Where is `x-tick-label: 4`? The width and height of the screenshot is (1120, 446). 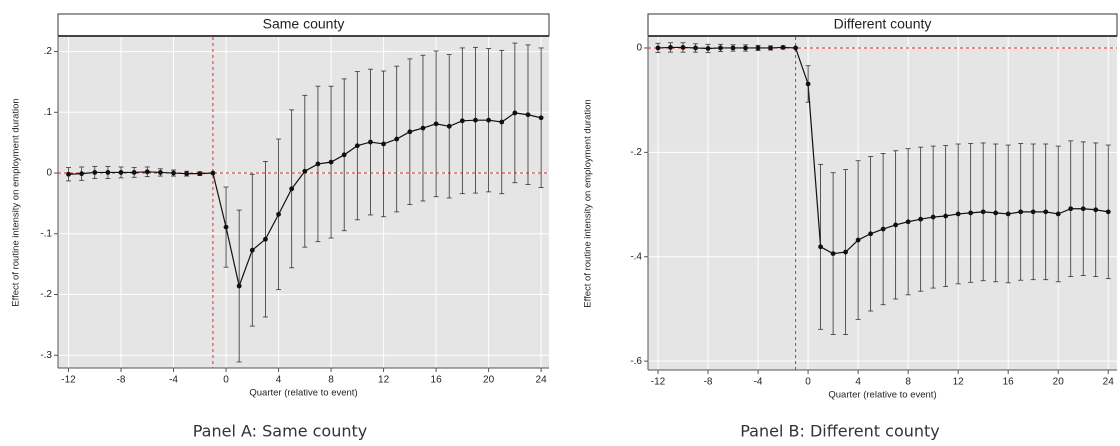 x-tick-label: 4 is located at coordinates (279, 380).